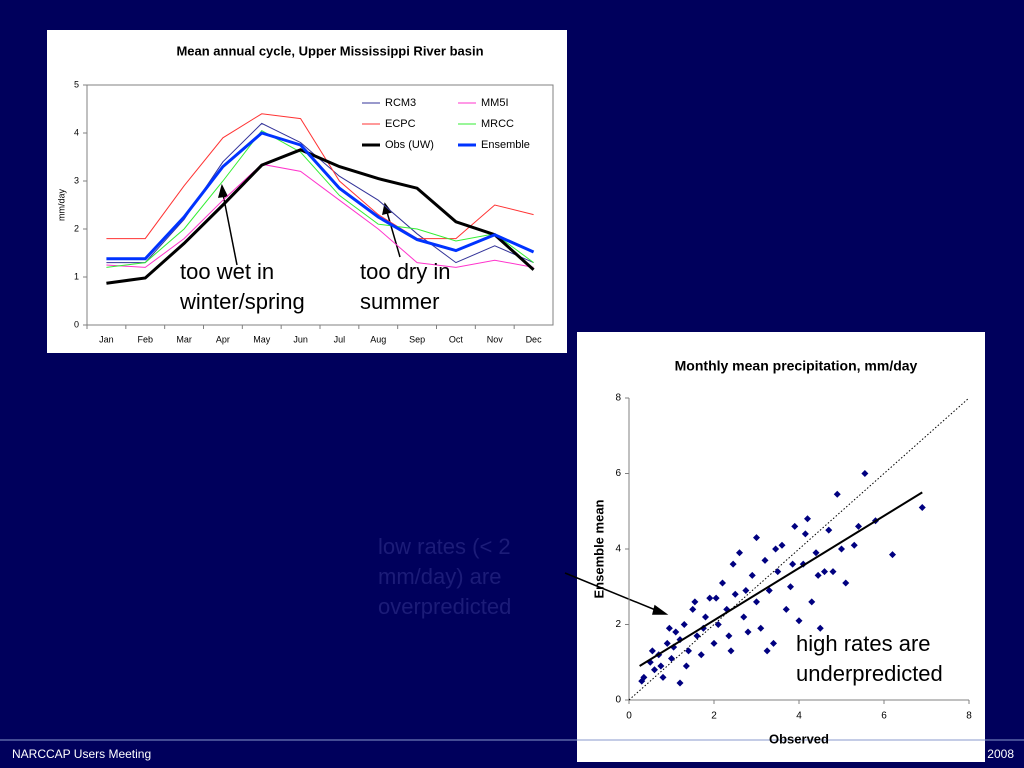  I want to click on legend-label: MRCC, so click(497, 124).